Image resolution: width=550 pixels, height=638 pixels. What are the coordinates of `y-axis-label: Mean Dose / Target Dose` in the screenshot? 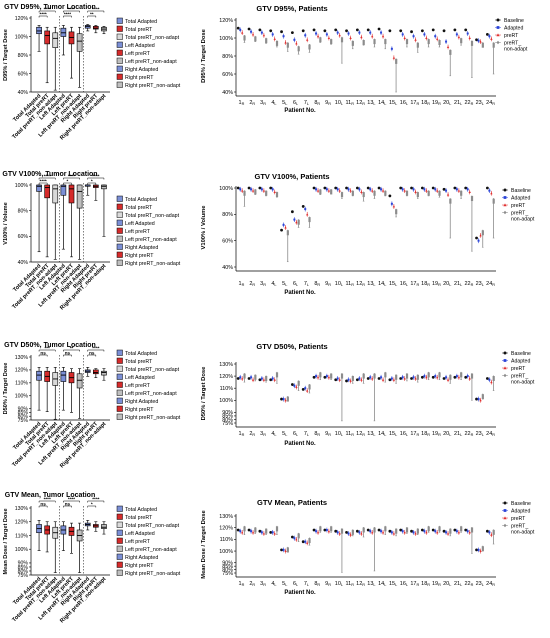 It's located at (204, 543).